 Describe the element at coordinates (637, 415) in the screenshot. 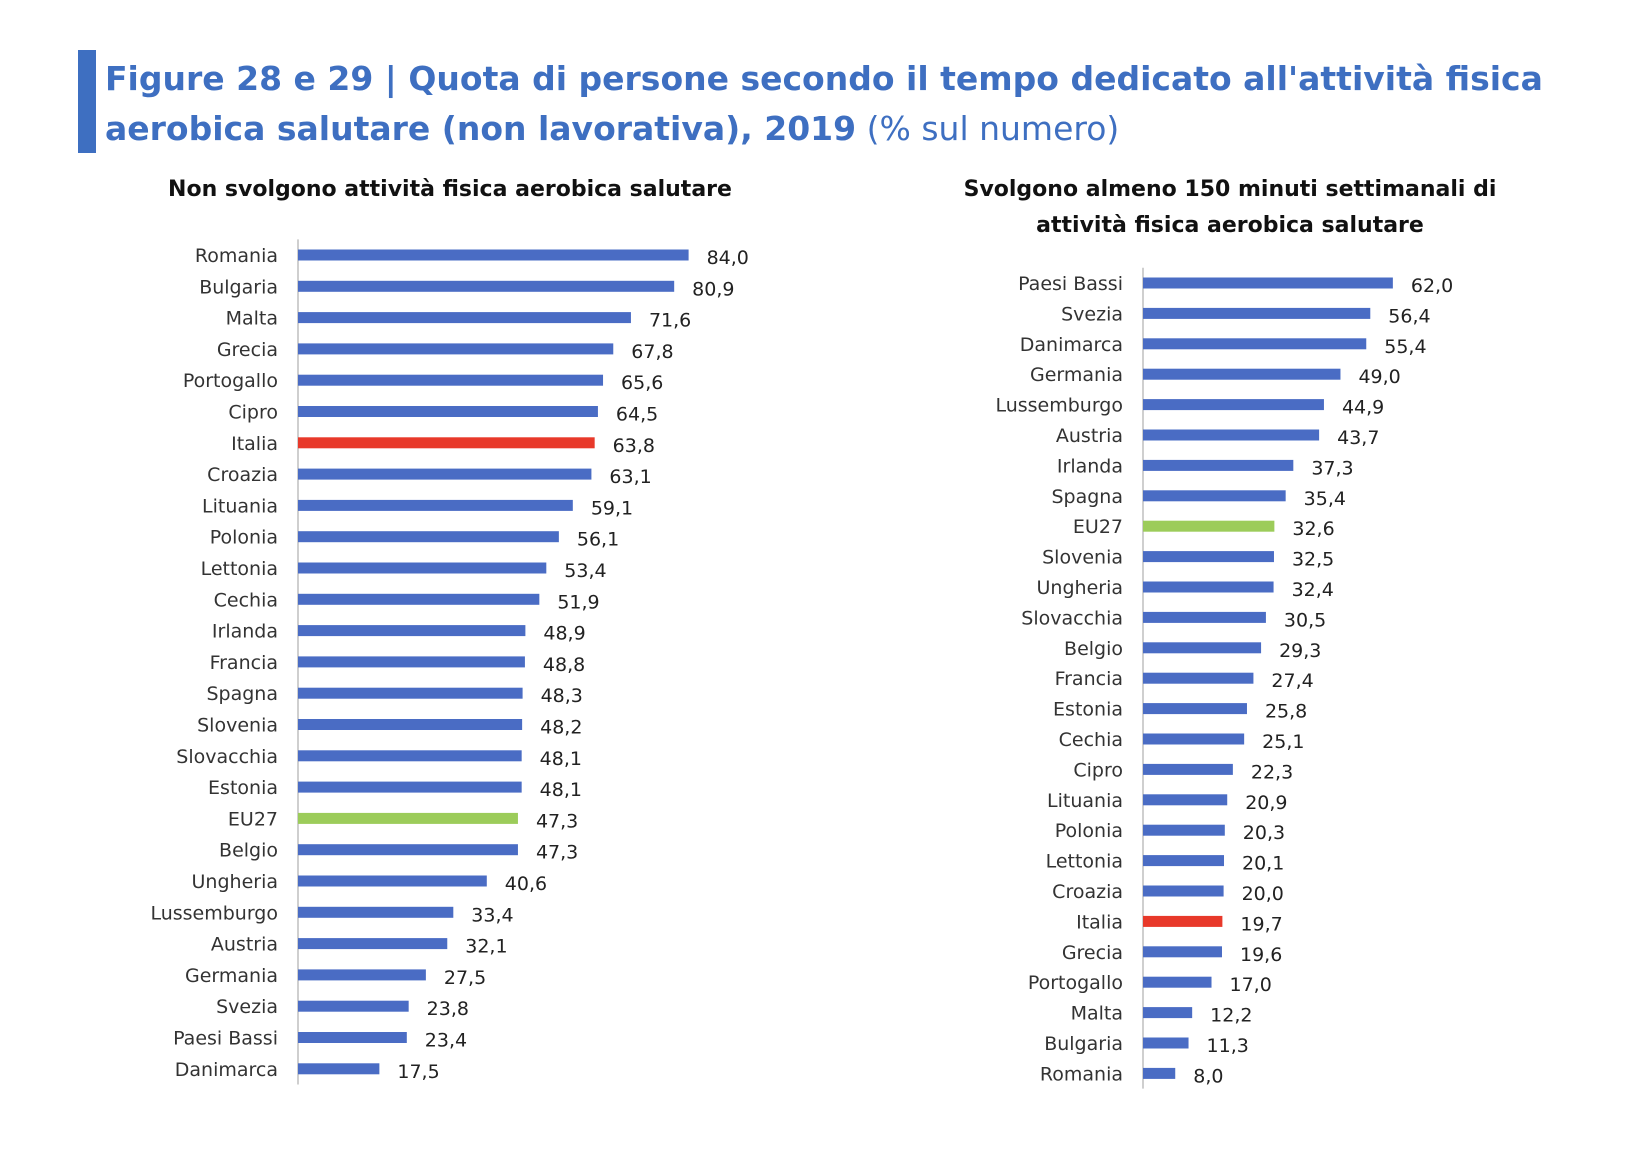

I see `value-label-cipro: 64,5` at that location.